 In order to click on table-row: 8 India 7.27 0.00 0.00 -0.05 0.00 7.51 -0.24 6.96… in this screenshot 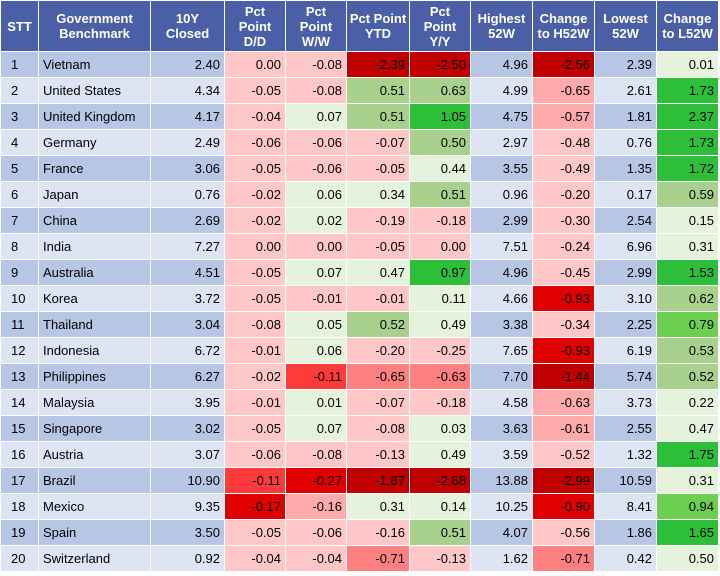, I will do `click(359, 246)`.